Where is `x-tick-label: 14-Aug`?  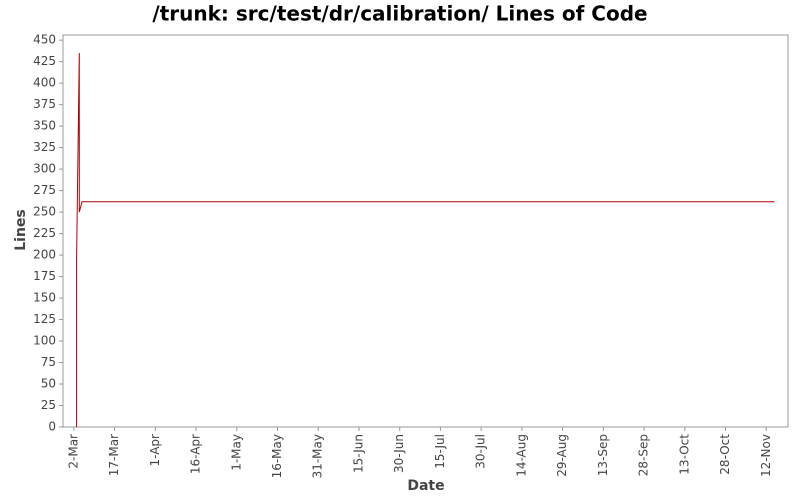 x-tick-label: 14-Aug is located at coordinates (521, 455).